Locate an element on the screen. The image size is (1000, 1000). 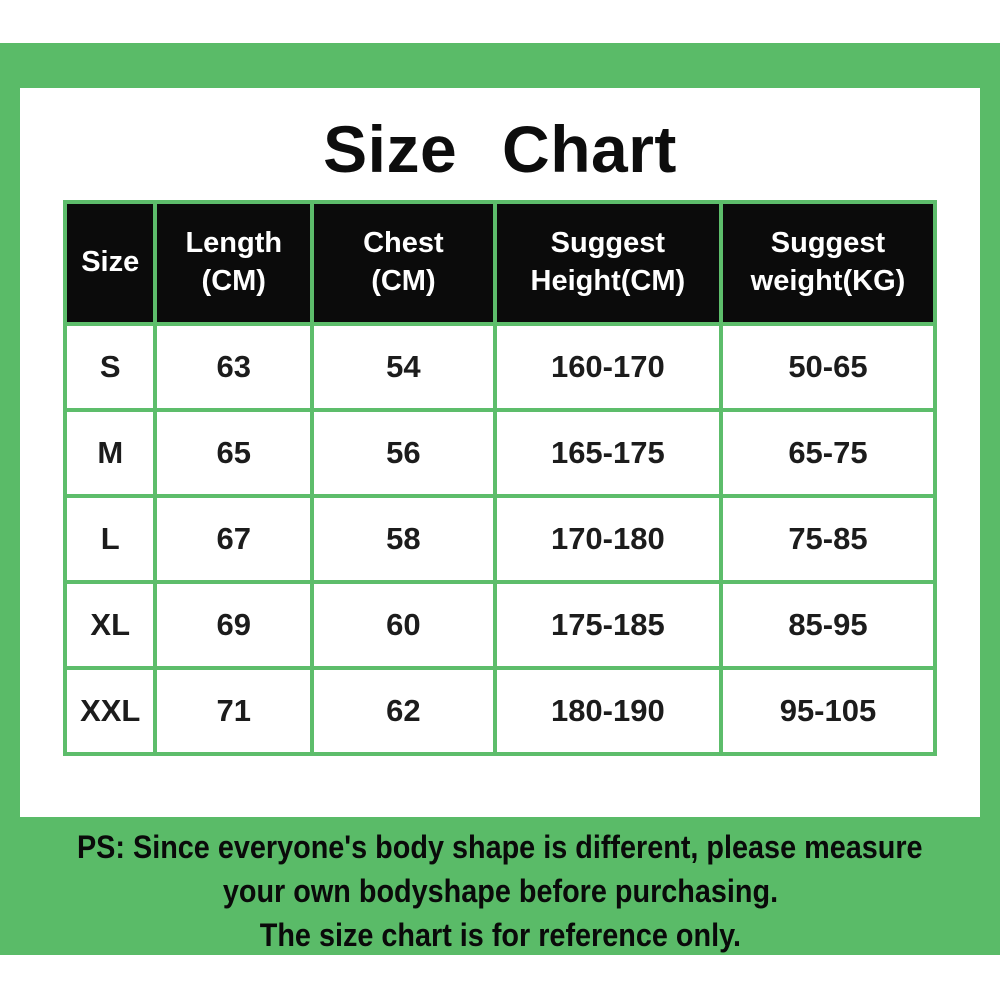
table-row-xxl: XXL 71 62 180-190 95-105 is located at coordinates (500, 711).